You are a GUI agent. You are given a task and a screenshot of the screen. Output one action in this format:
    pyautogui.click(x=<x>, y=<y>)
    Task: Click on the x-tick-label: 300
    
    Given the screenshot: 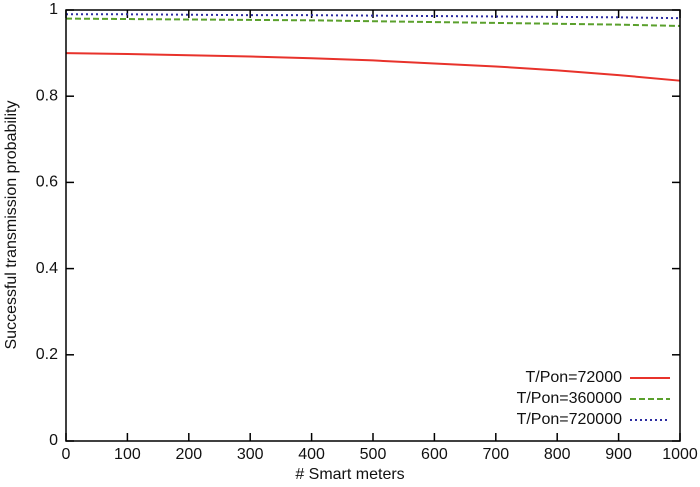 What is the action you would take?
    pyautogui.click(x=250, y=454)
    